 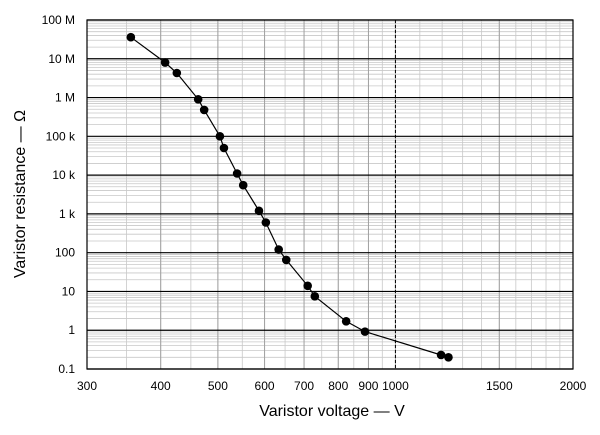 What do you see at coordinates (58, 20) in the screenshot?
I see `y-tick-label: 100 M` at bounding box center [58, 20].